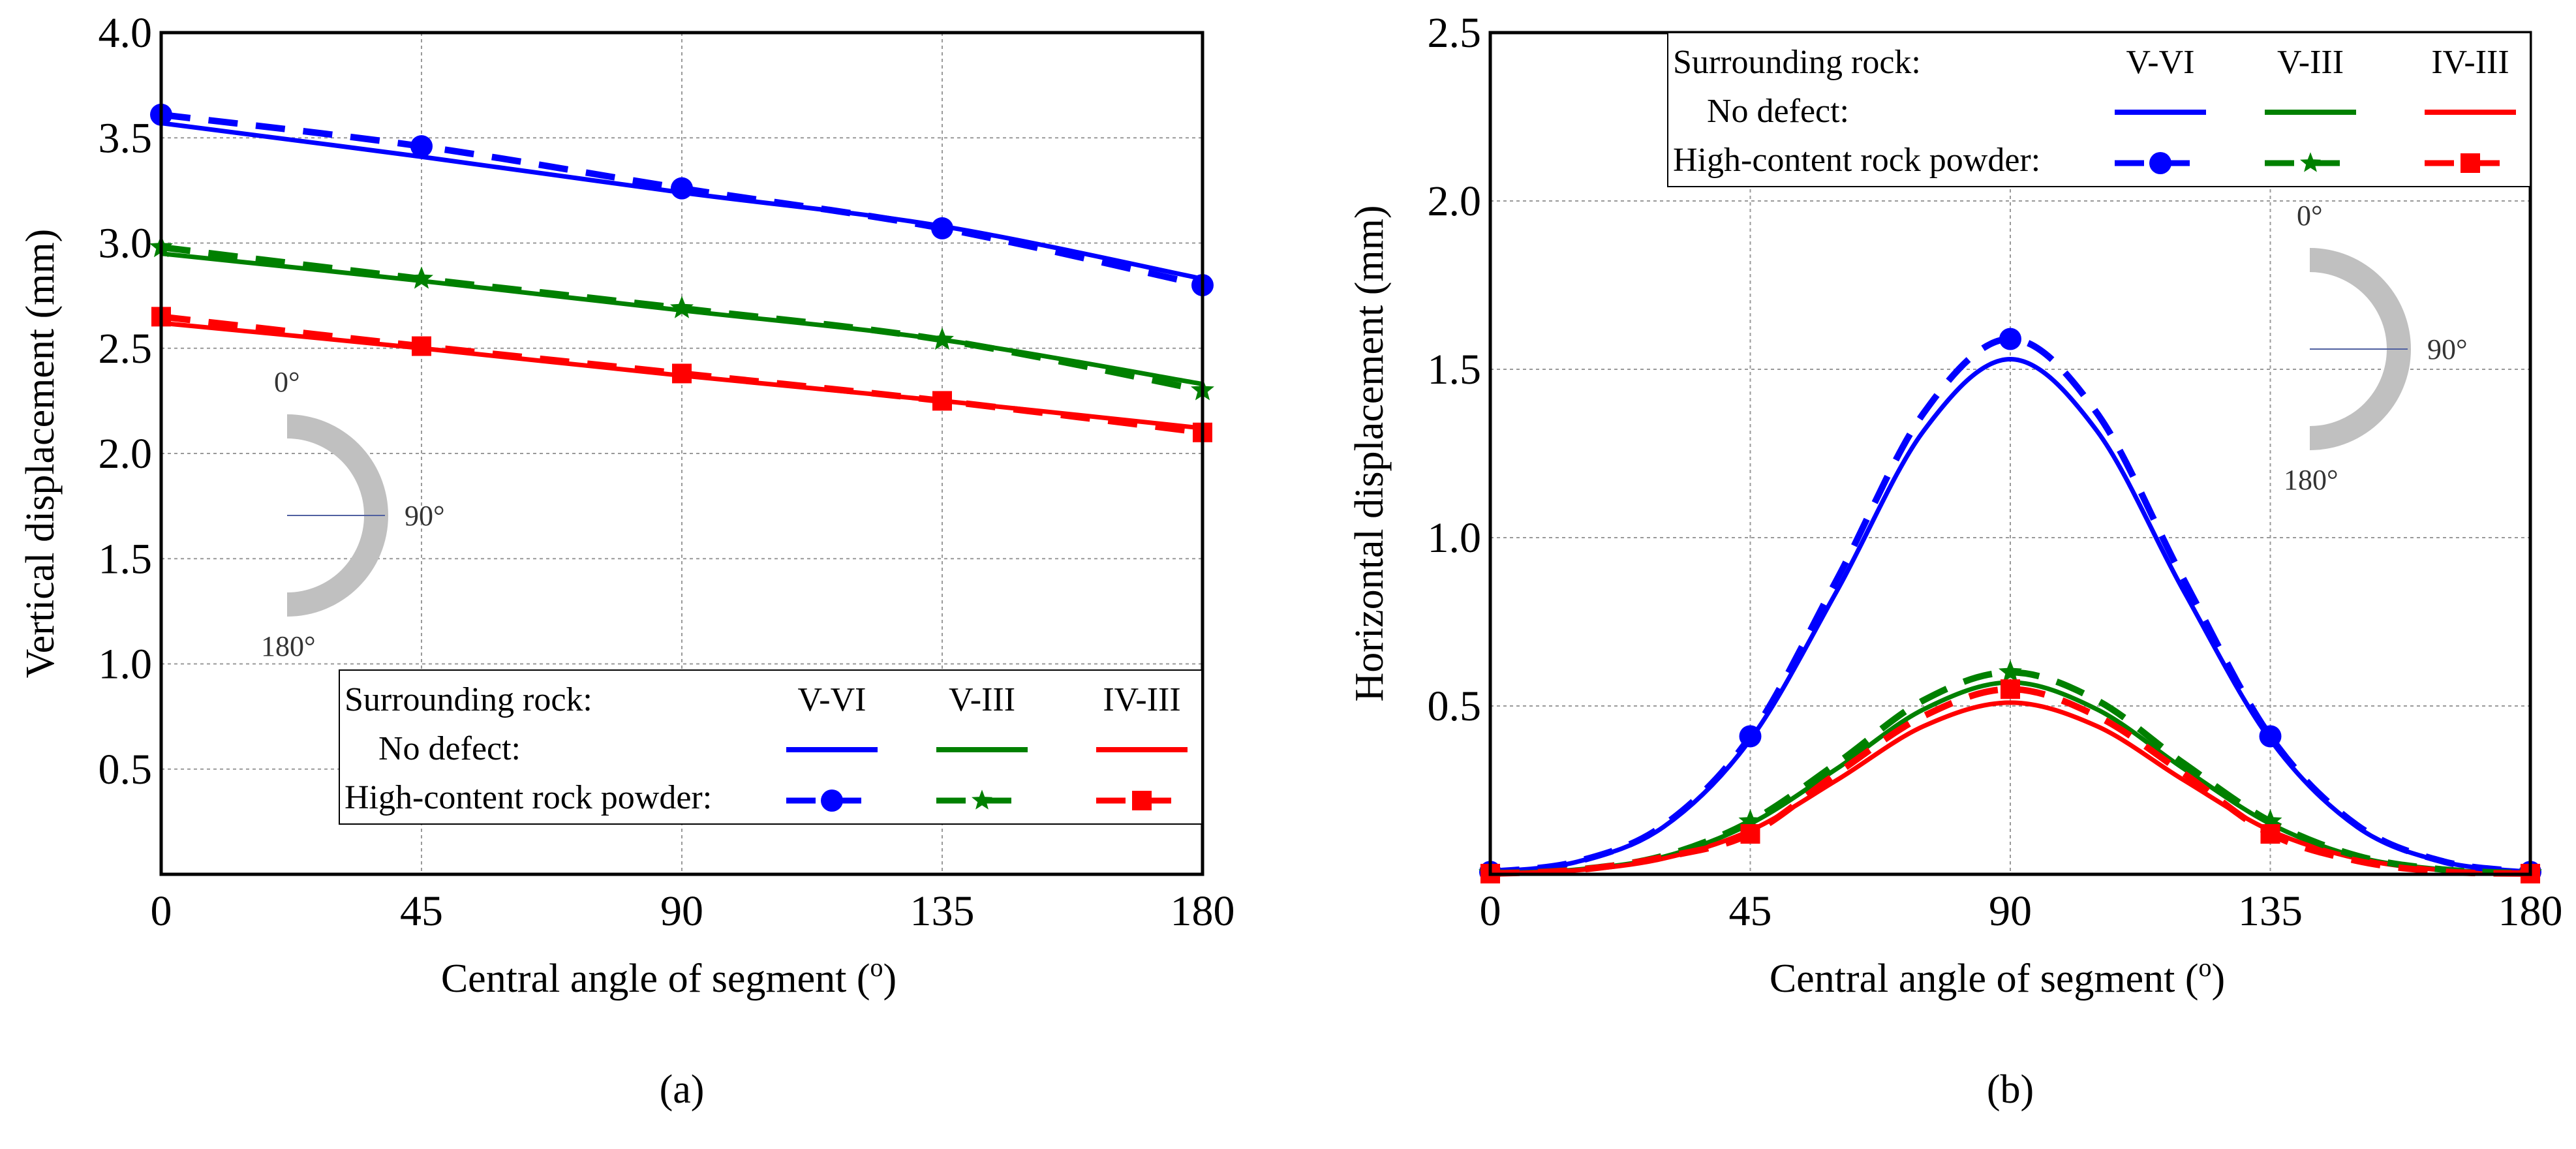 This screenshot has height=1149, width=2576. Describe the element at coordinates (126, 138) in the screenshot. I see `y-tick-label: 3.5` at that location.